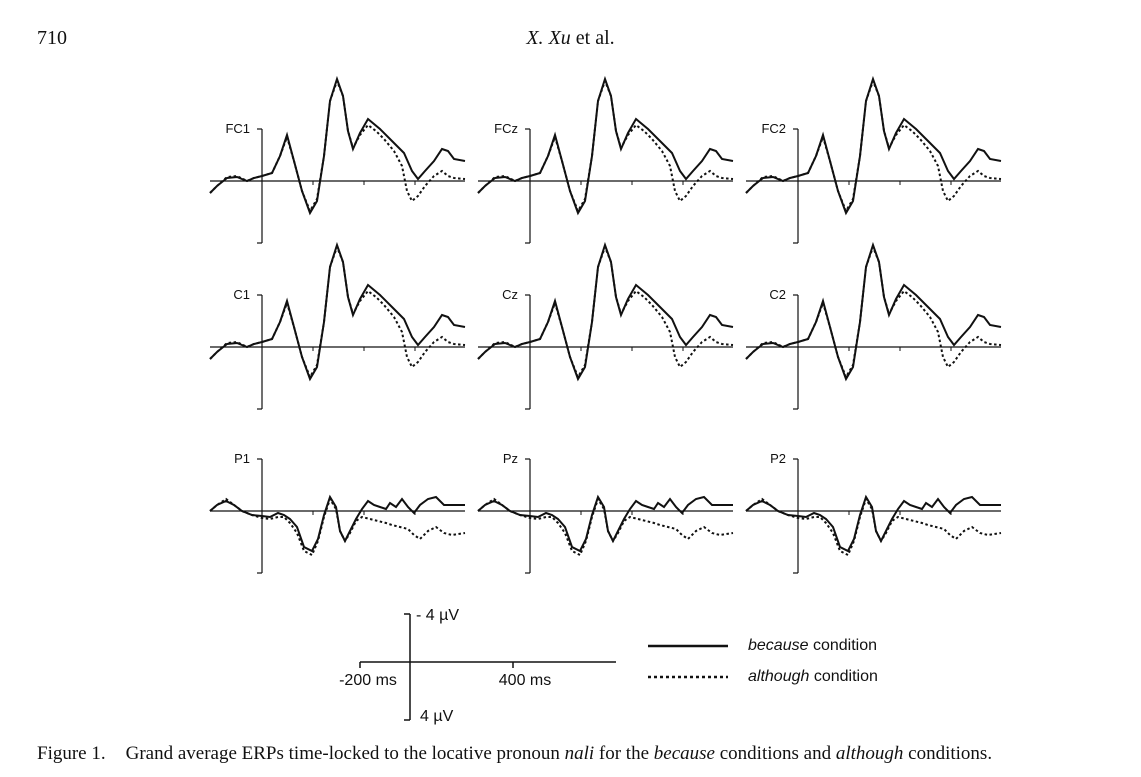 This screenshot has height=777, width=1141. I want to click on caption-text-4: conditions., so click(948, 753).